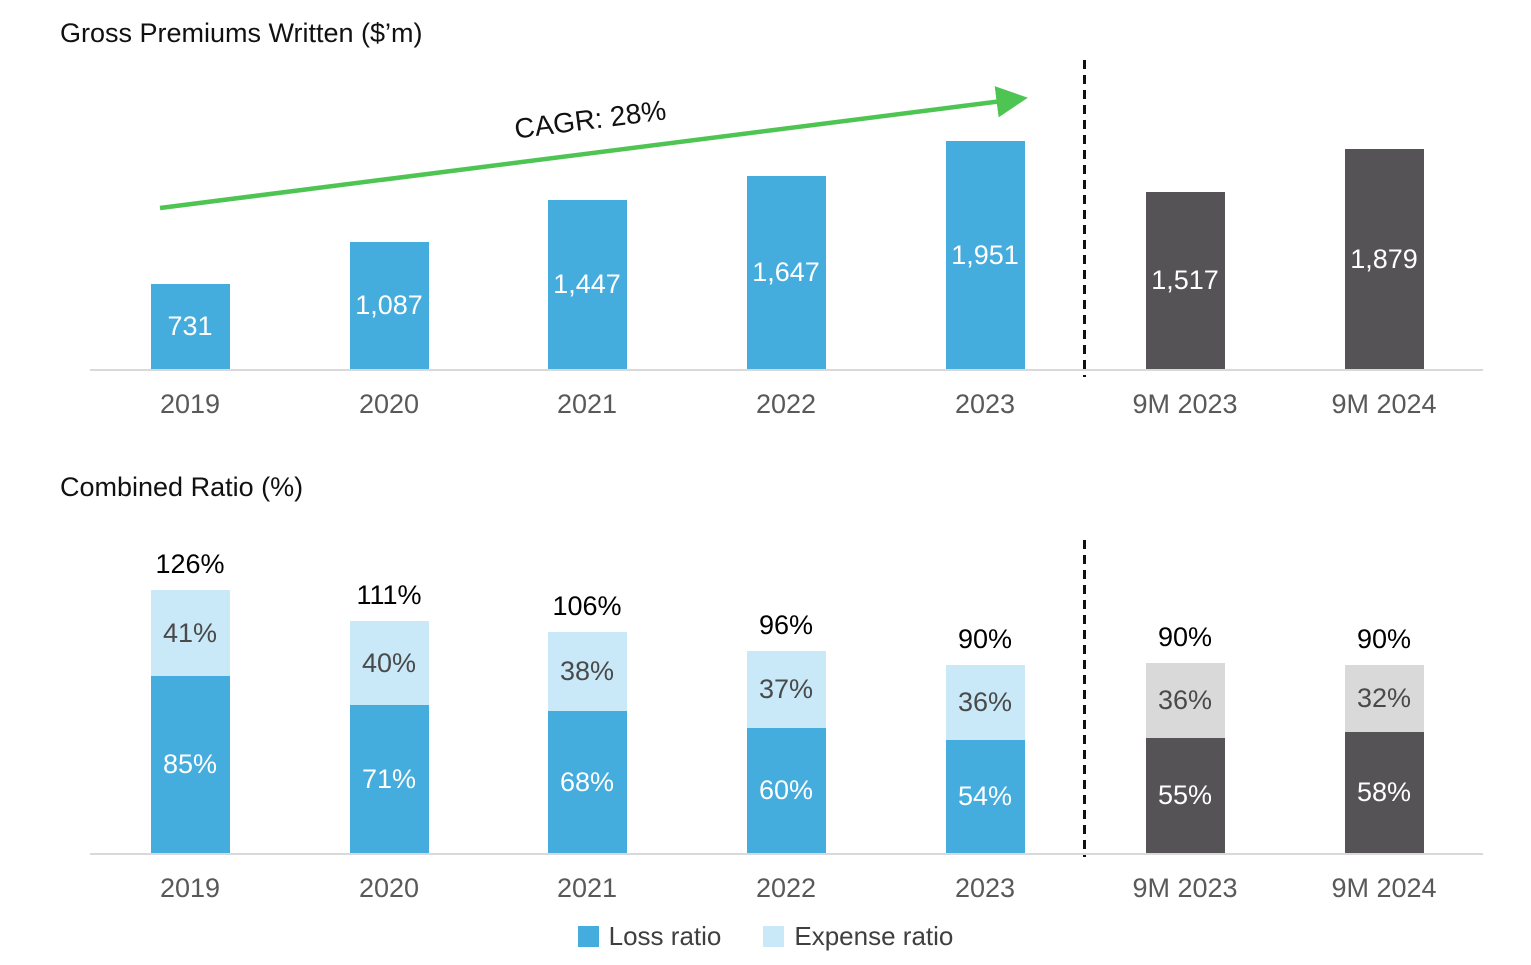 The height and width of the screenshot is (965, 1531). I want to click on gpw-bar-value-label: 1,087, so click(389, 305).